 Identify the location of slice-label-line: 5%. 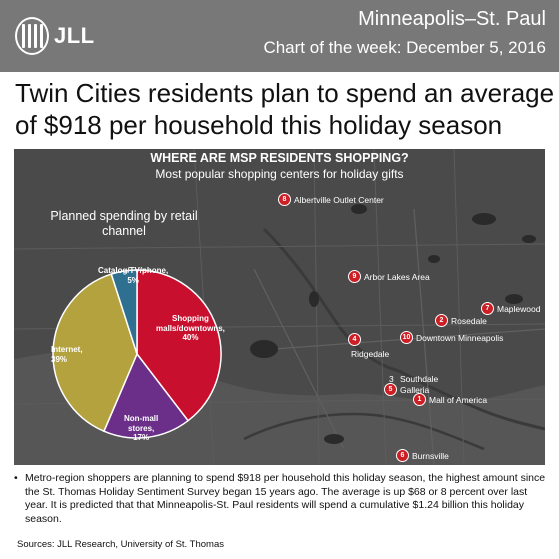
(133, 280).